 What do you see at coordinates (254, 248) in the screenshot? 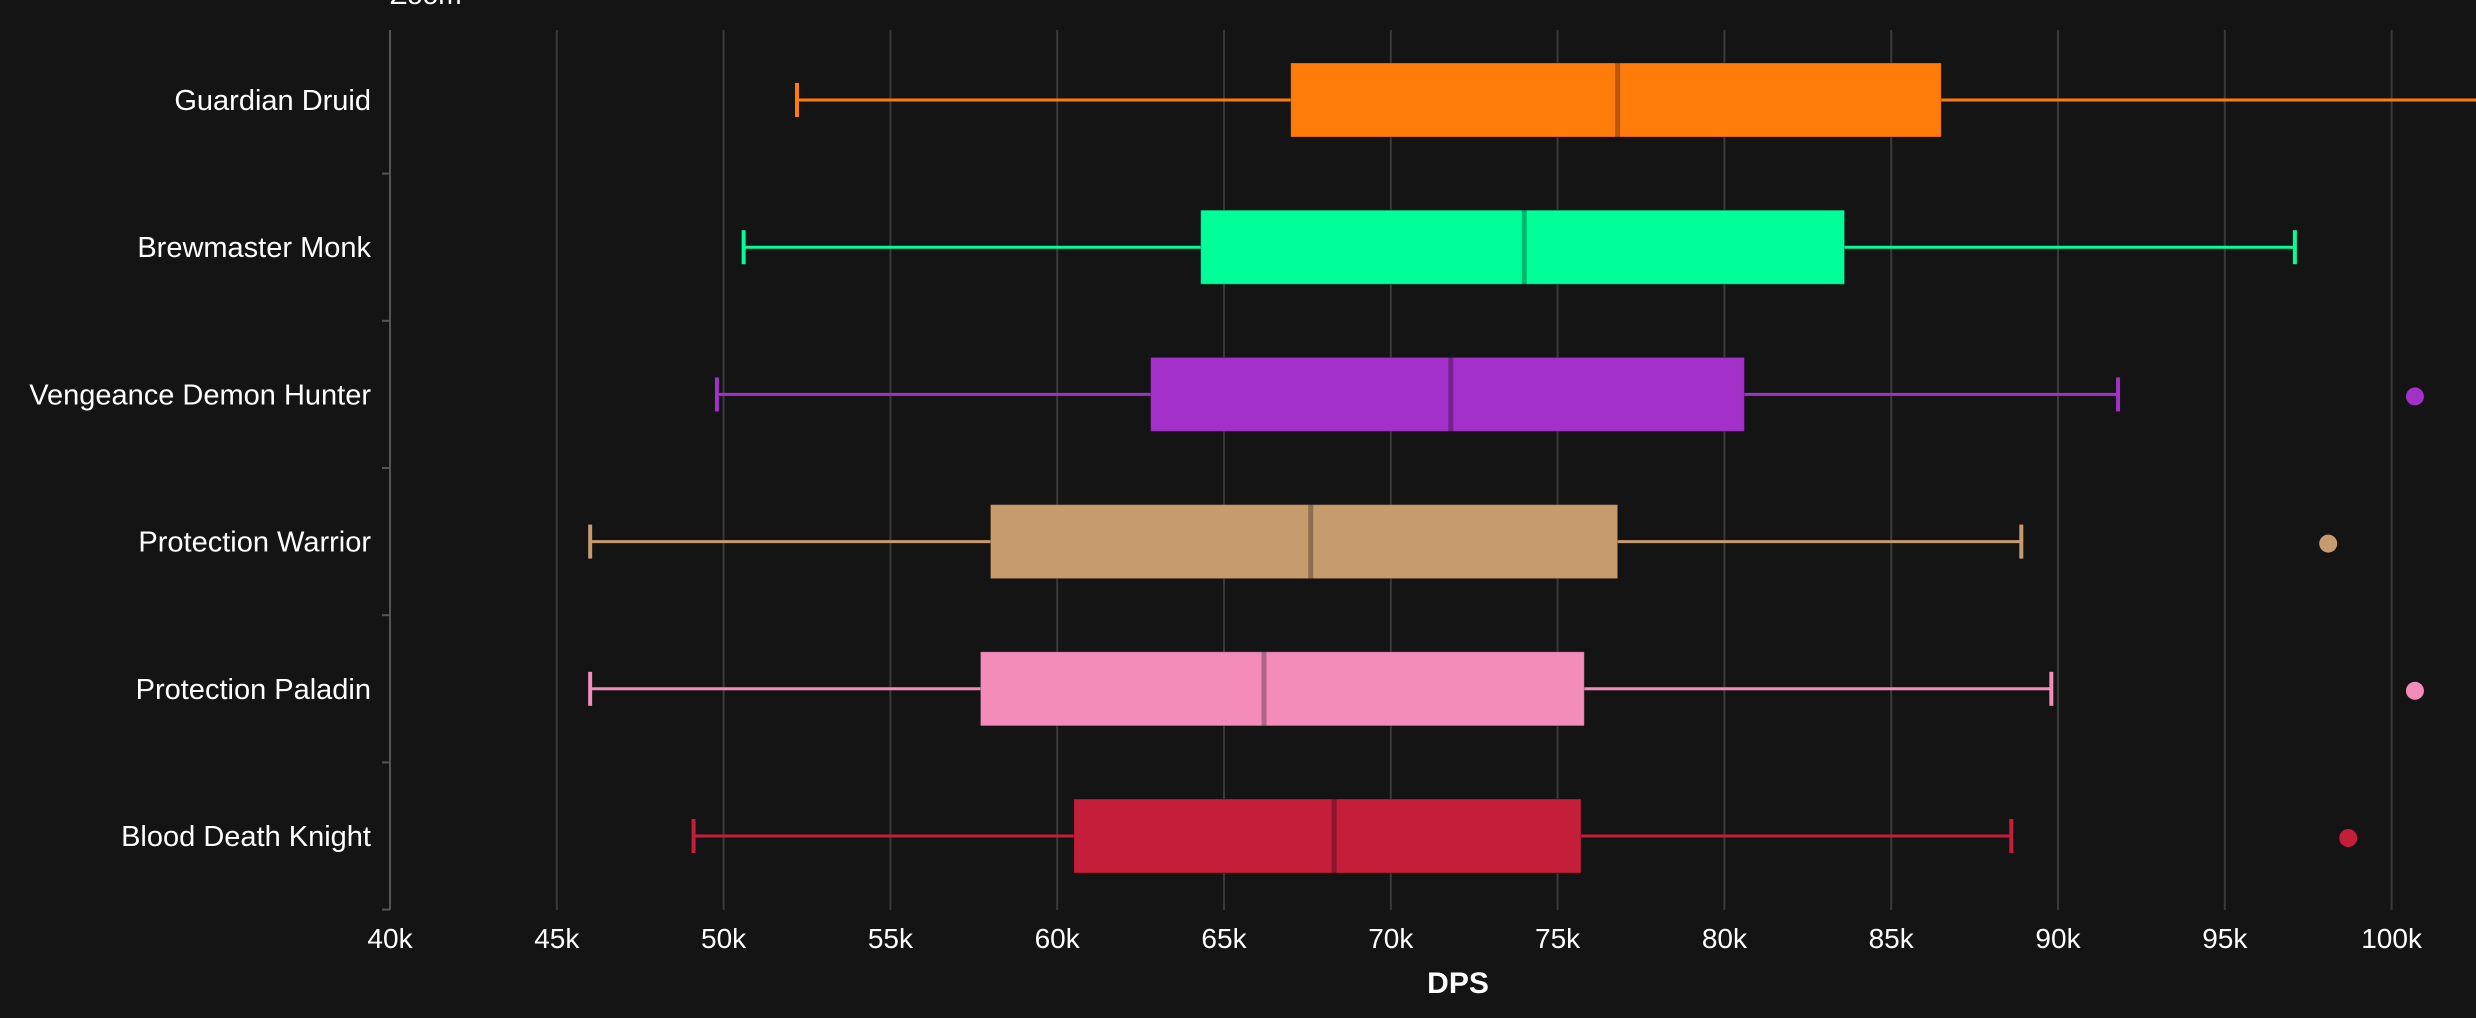
I see `y-category-label: Brewmaster Monk` at bounding box center [254, 248].